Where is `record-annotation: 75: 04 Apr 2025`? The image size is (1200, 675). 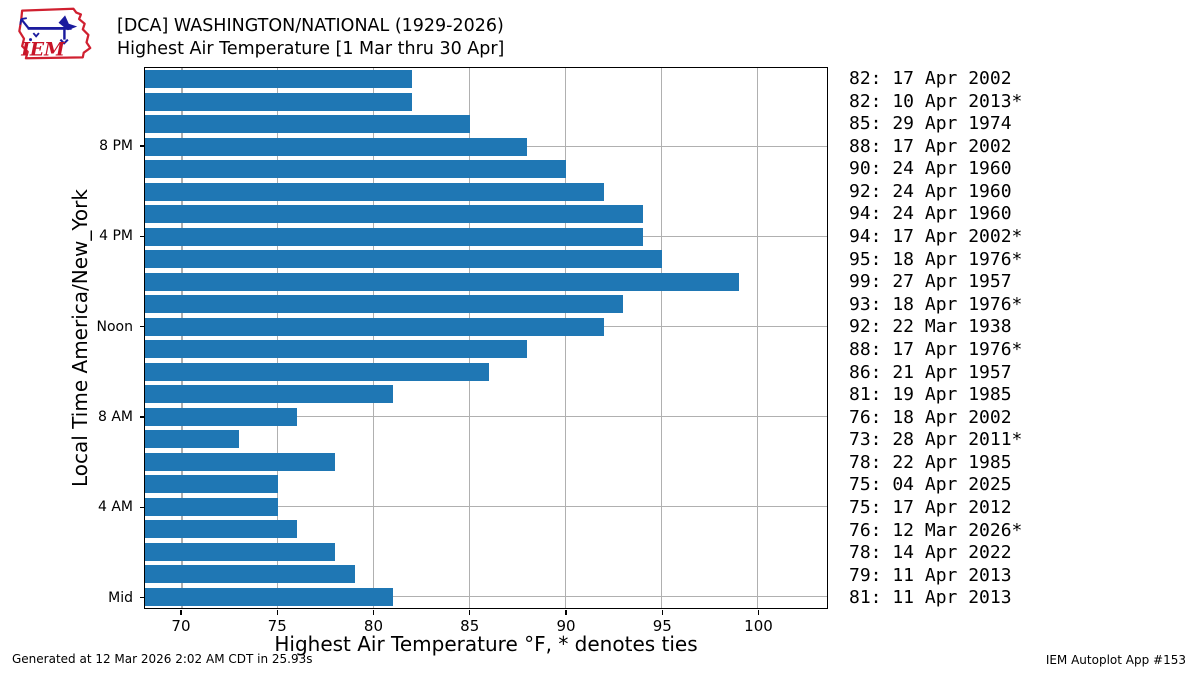
record-annotation: 75: 04 Apr 2025 is located at coordinates (930, 485).